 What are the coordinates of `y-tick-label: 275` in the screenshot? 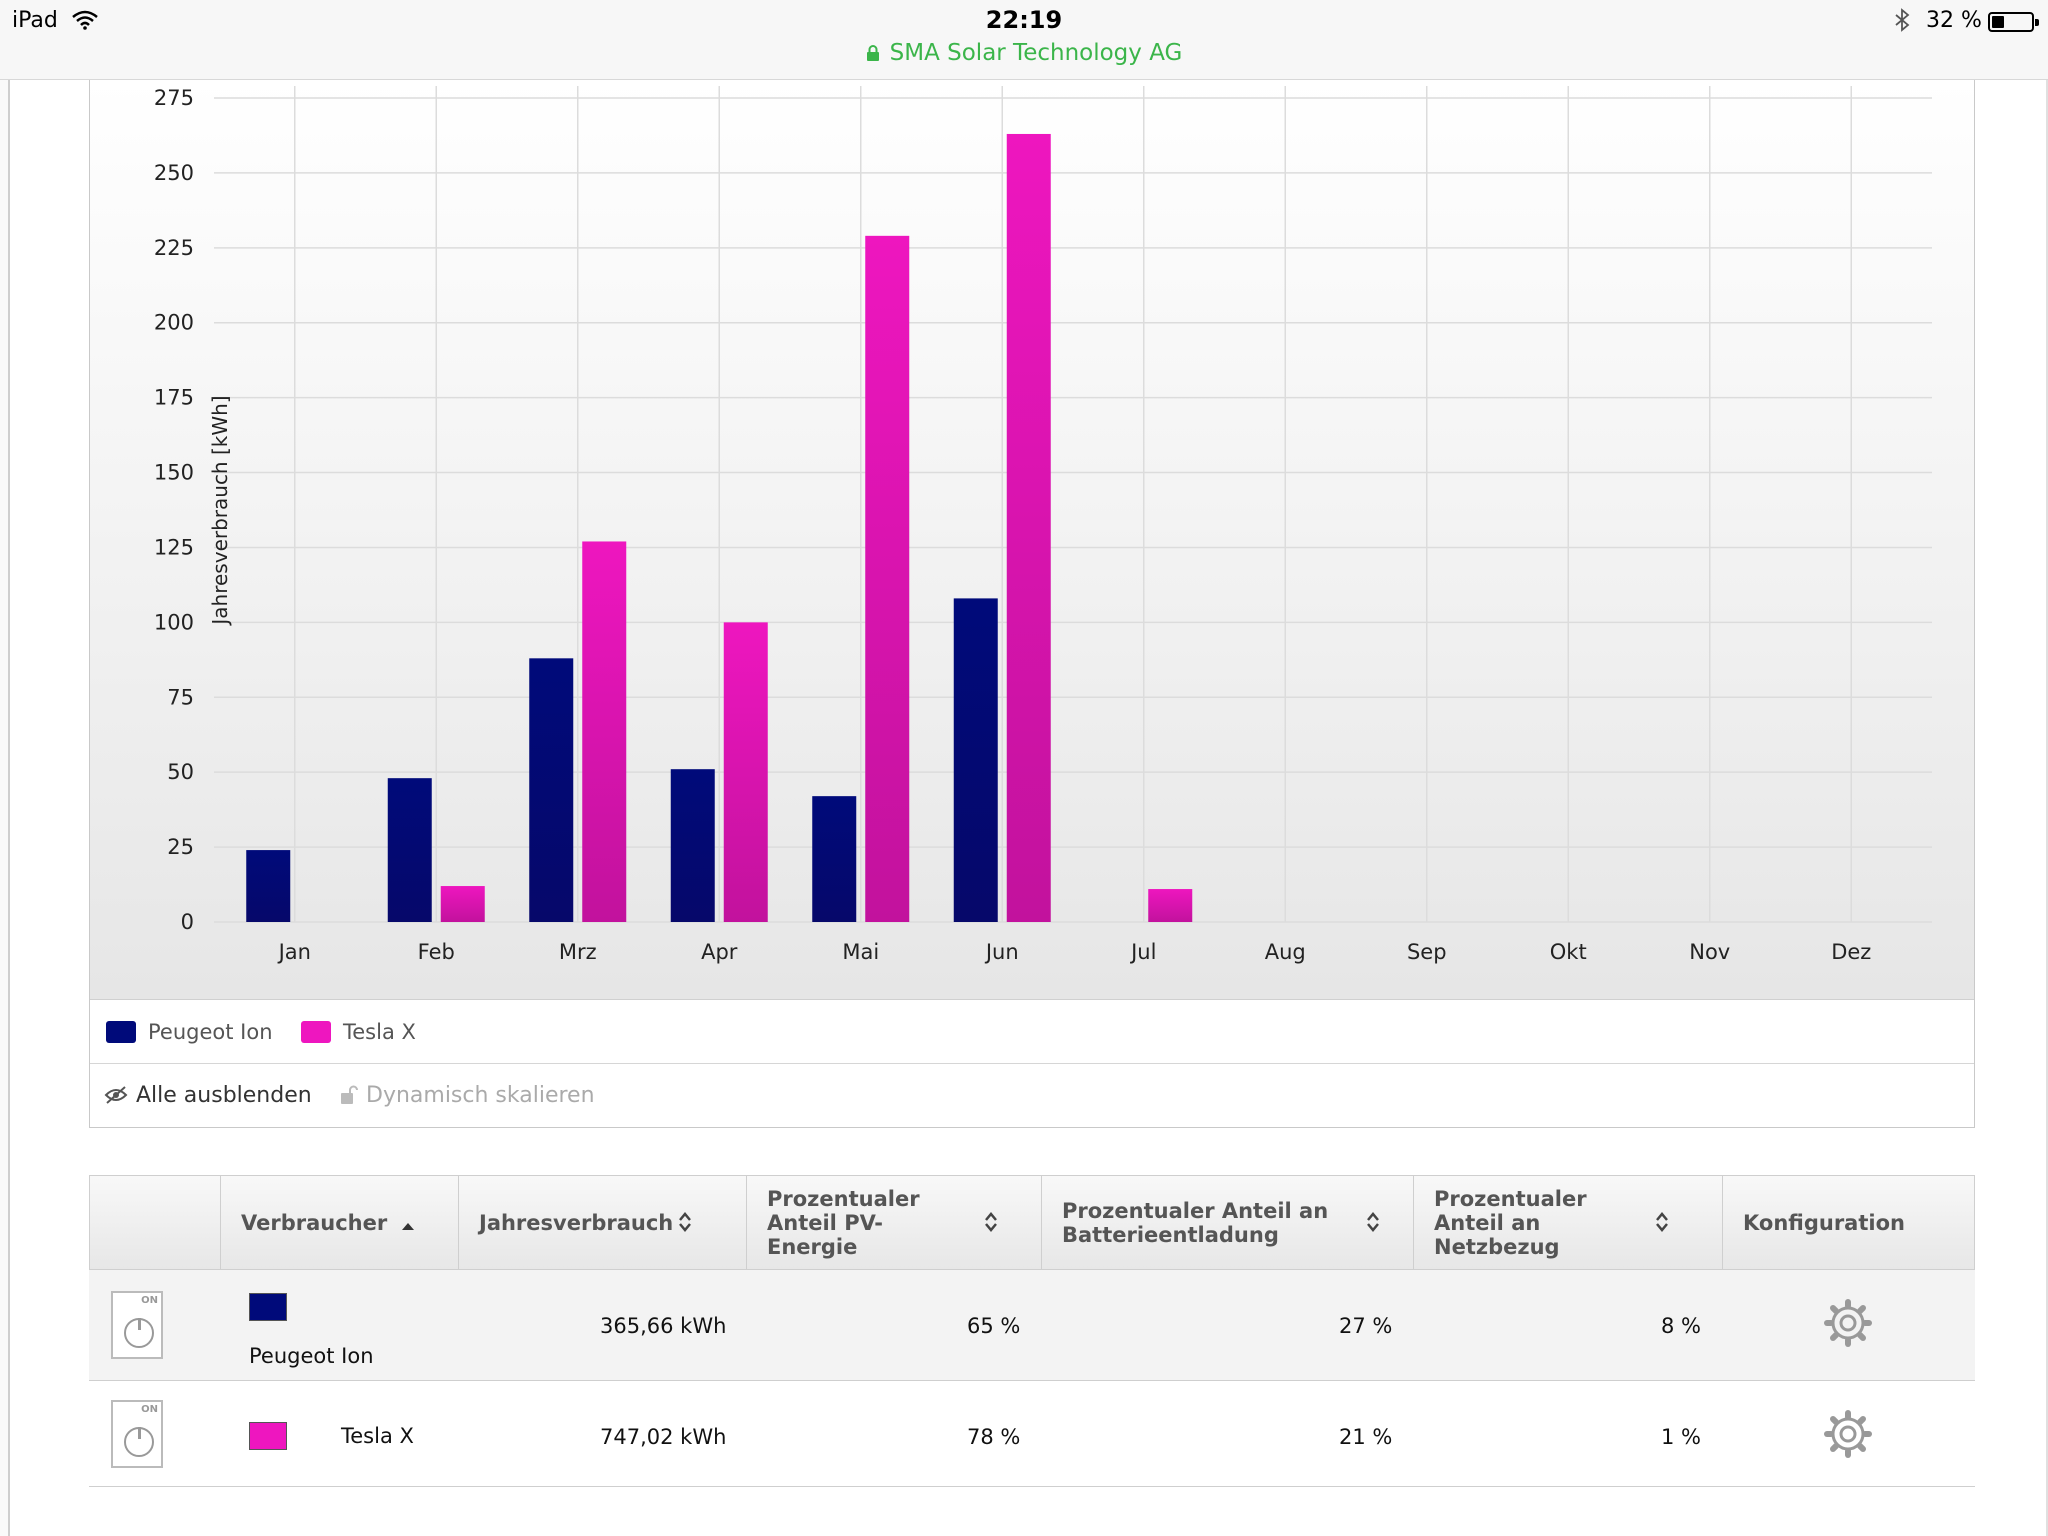 It's located at (174, 98).